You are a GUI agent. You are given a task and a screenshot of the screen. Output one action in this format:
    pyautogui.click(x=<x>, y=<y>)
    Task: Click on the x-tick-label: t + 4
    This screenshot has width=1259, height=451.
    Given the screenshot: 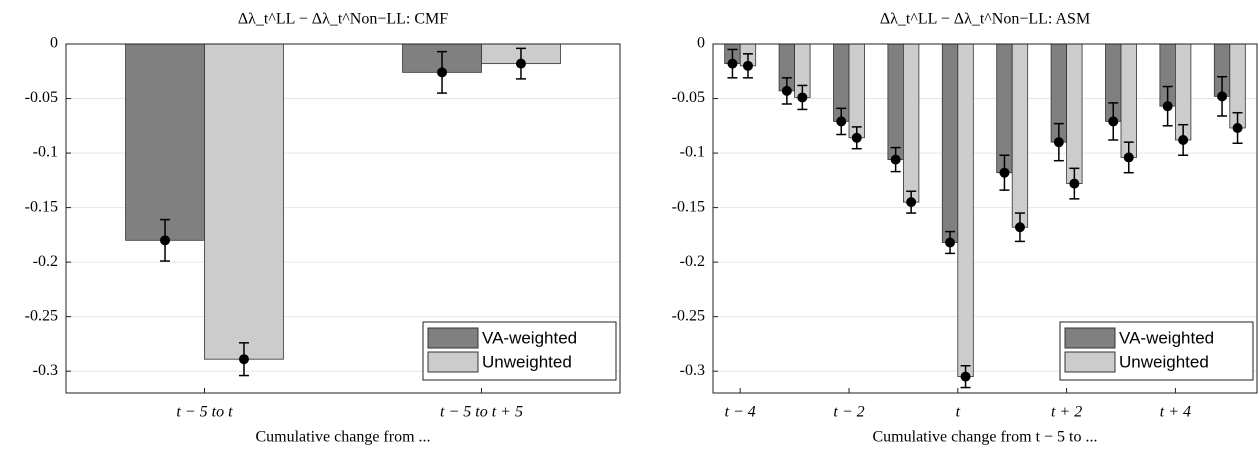 What is the action you would take?
    pyautogui.click(x=1175, y=412)
    